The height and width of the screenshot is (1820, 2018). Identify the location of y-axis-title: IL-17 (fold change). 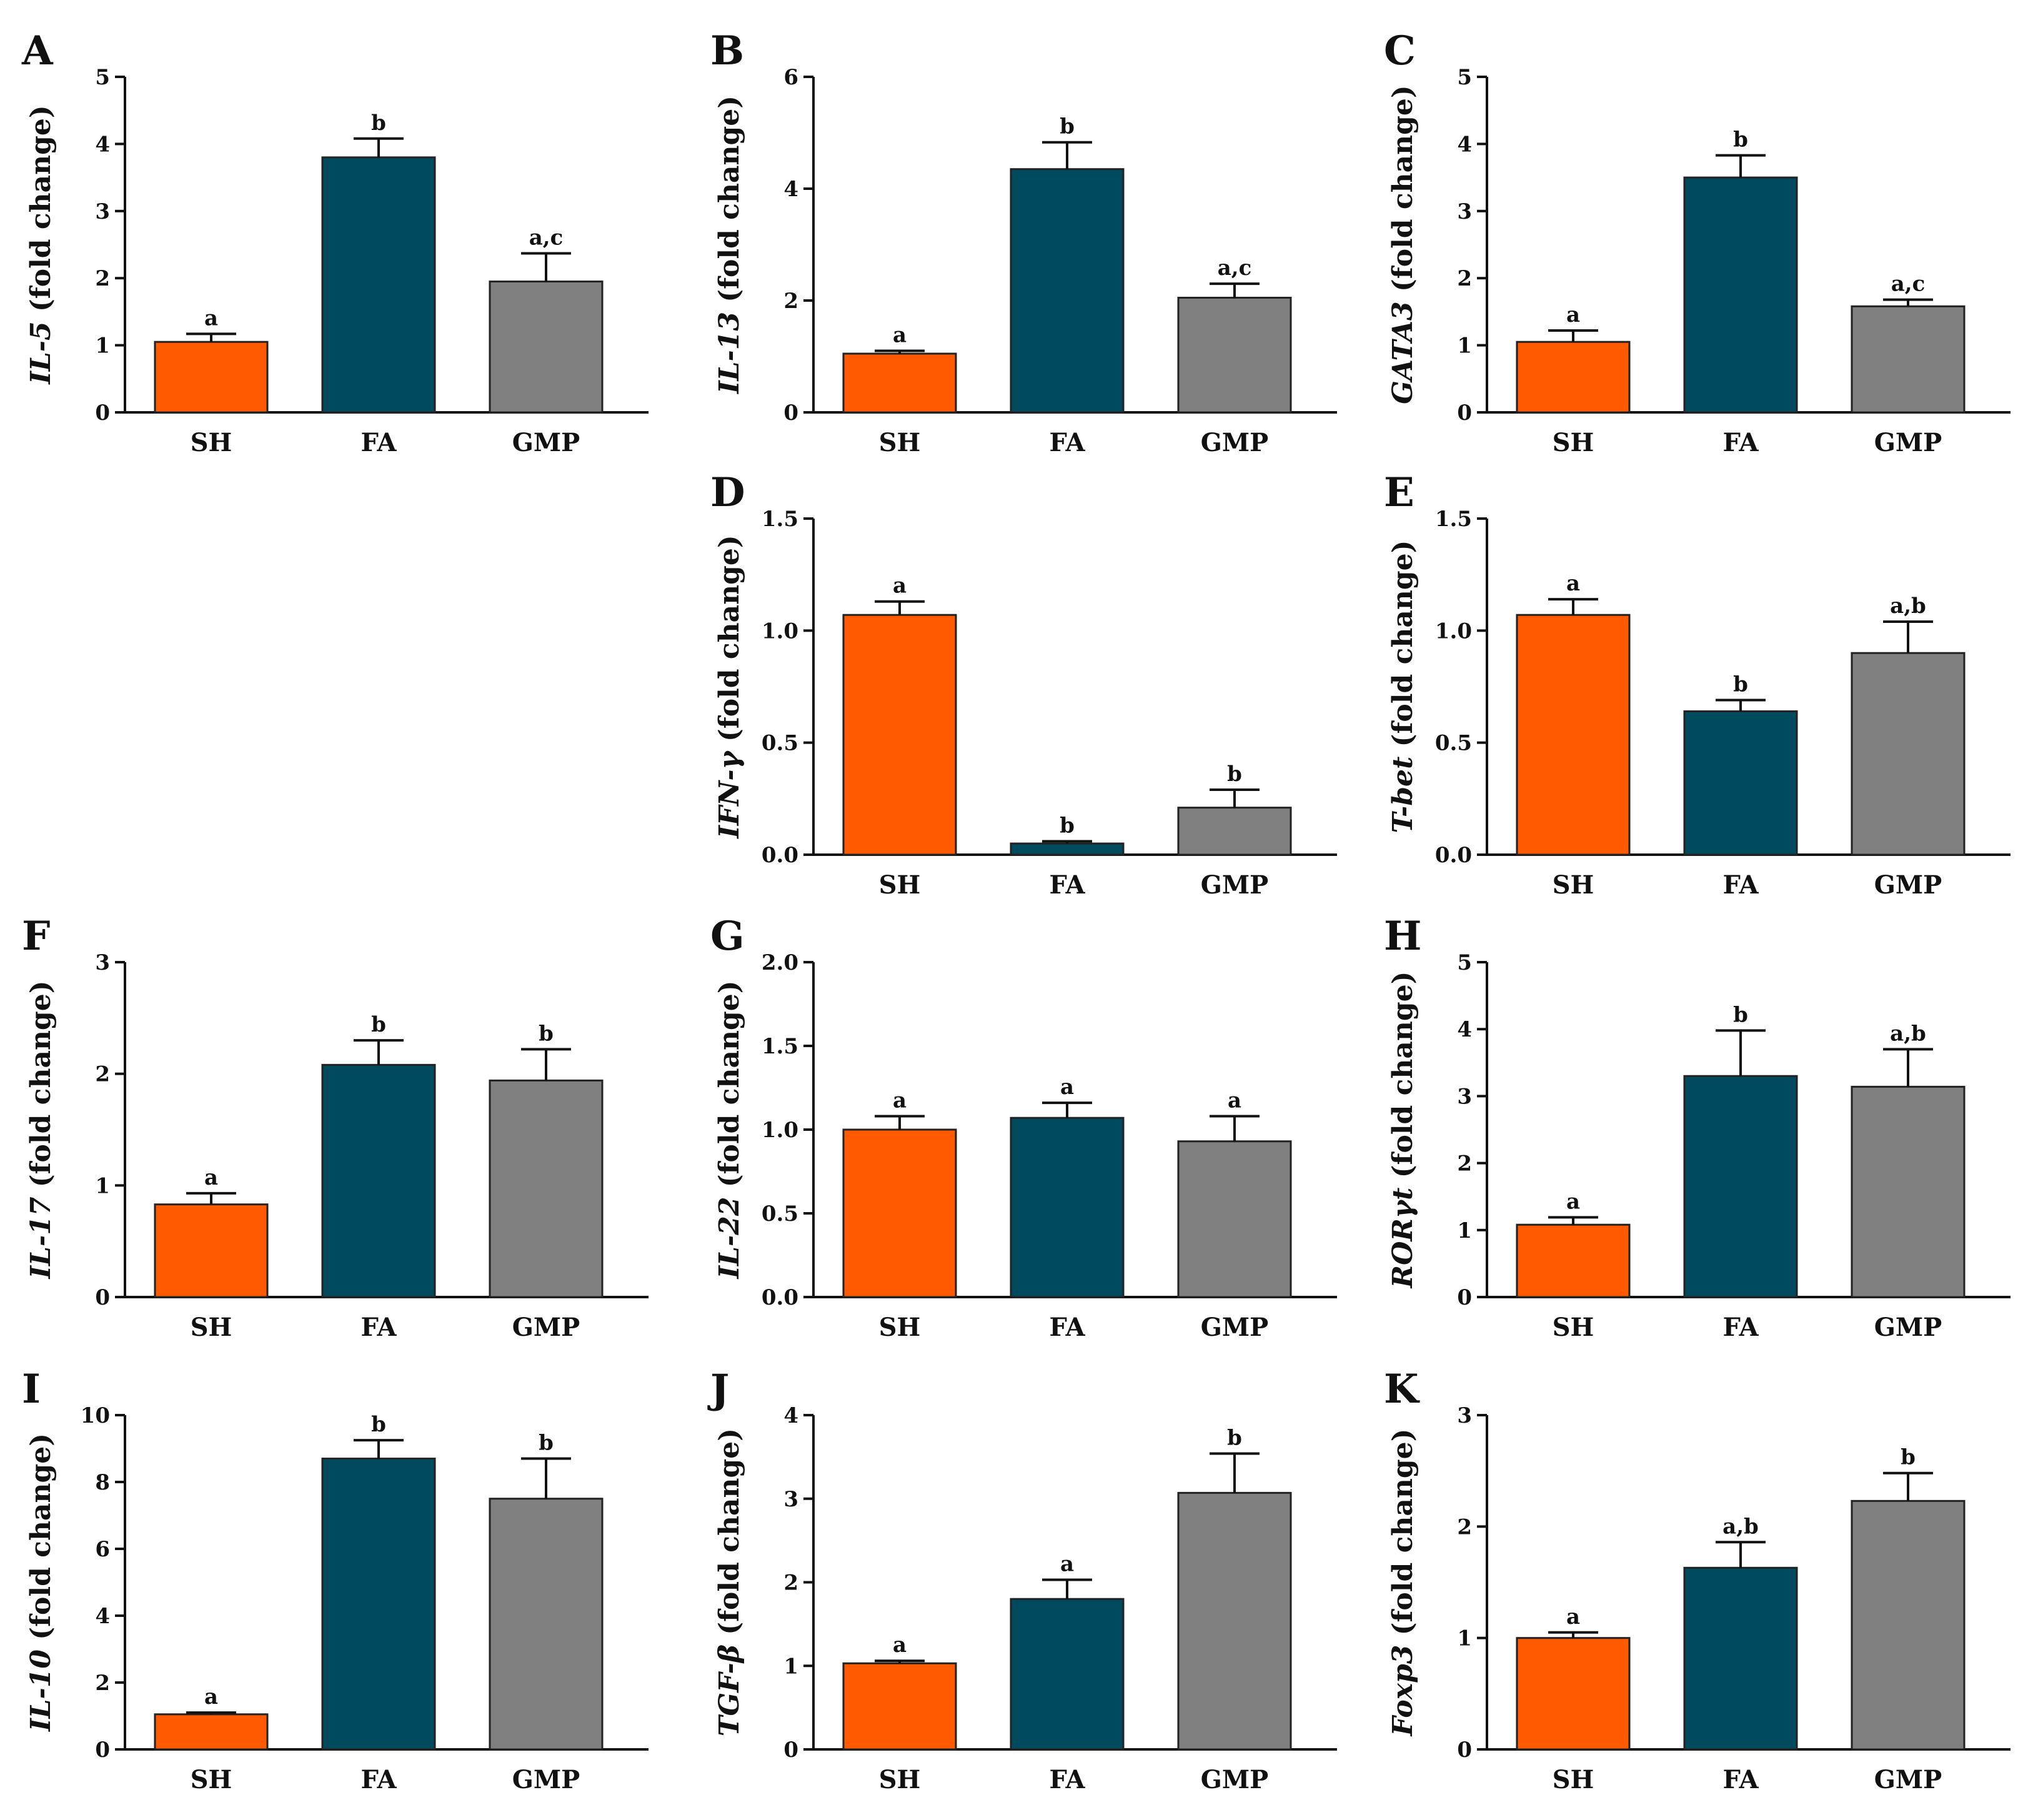
(41, 1130).